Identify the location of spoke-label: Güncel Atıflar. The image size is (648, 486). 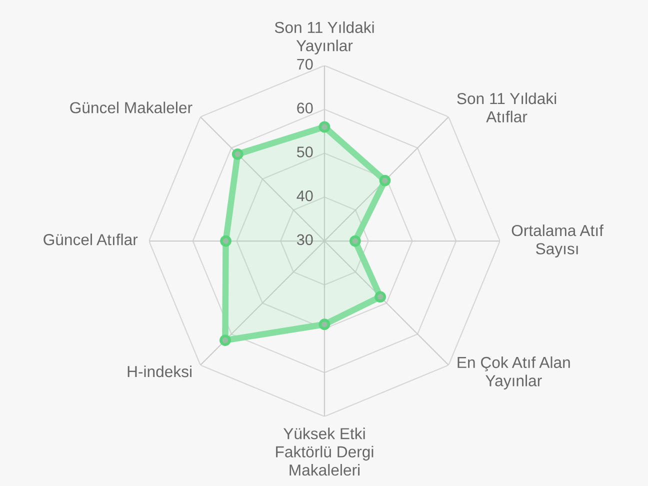
(91, 240).